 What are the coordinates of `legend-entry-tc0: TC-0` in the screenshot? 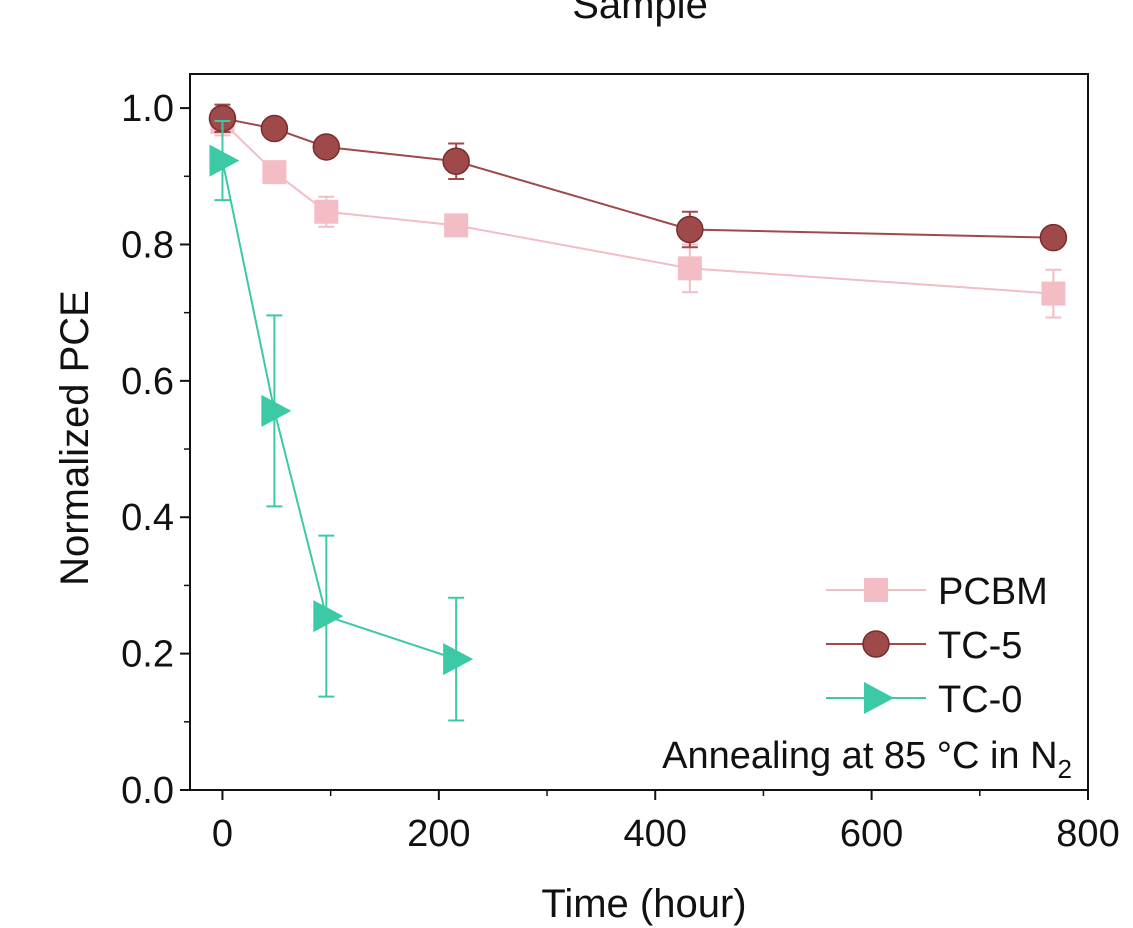 It's located at (924, 700).